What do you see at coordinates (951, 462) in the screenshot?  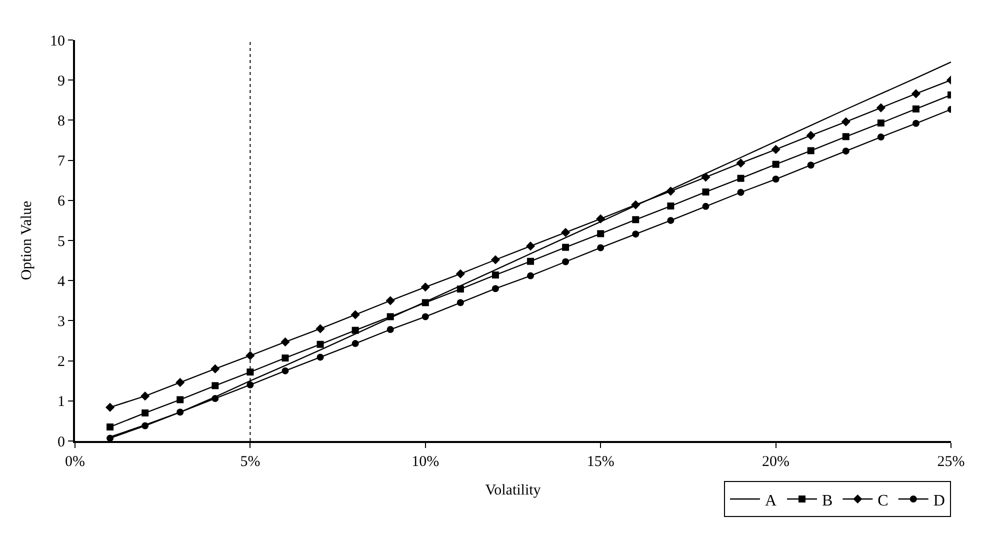 I see `x-tick-label: 25%` at bounding box center [951, 462].